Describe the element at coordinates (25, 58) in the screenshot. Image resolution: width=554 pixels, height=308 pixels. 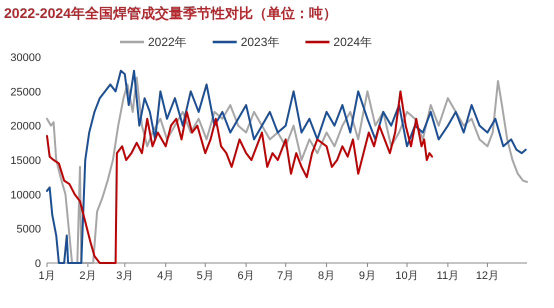
I see `ytick: 30000` at that location.